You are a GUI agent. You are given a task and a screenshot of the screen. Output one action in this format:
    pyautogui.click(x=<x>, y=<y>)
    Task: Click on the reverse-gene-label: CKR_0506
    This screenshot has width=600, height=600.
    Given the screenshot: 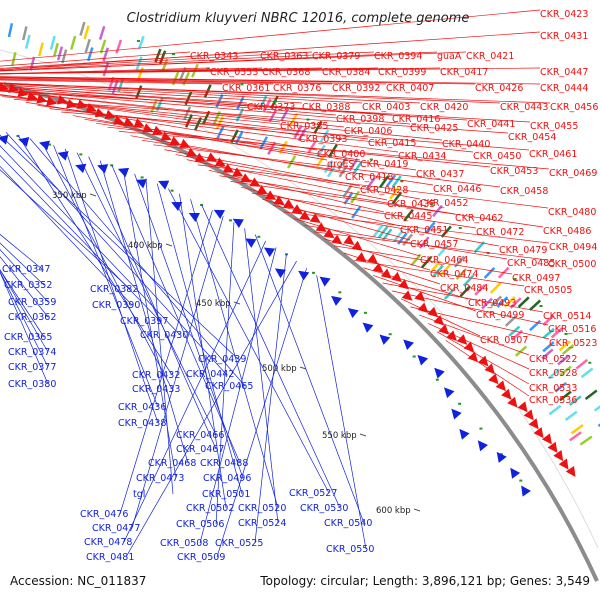 What is the action you would take?
    pyautogui.click(x=200, y=524)
    